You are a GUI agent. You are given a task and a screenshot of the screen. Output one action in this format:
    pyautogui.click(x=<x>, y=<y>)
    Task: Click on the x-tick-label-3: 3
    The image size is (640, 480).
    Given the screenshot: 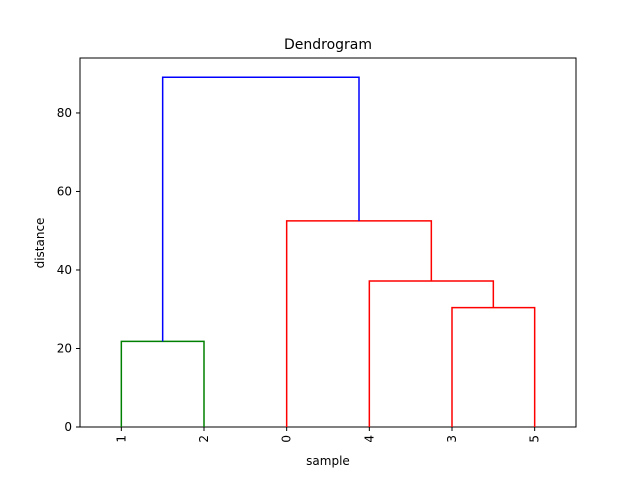 What is the action you would take?
    pyautogui.click(x=452, y=439)
    